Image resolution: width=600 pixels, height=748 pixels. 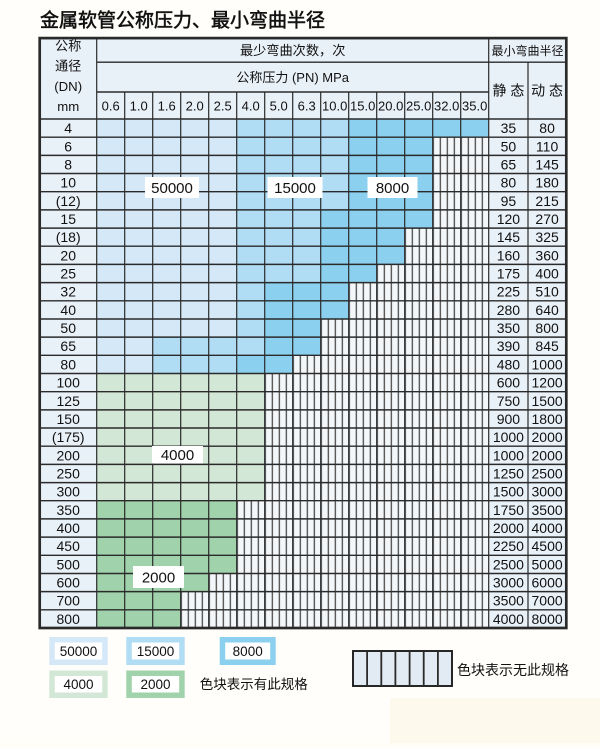 I want to click on svg-text: 35, so click(x=509, y=128).